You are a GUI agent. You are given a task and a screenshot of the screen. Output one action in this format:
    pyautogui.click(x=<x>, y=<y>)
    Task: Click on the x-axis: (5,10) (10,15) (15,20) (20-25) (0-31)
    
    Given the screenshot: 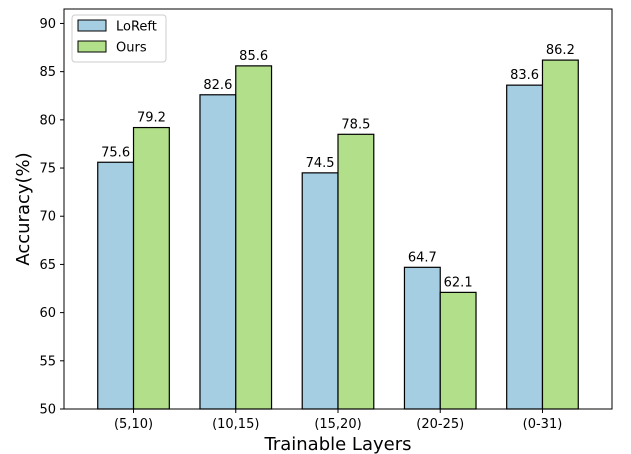 What is the action you would take?
    pyautogui.click(x=338, y=420)
    